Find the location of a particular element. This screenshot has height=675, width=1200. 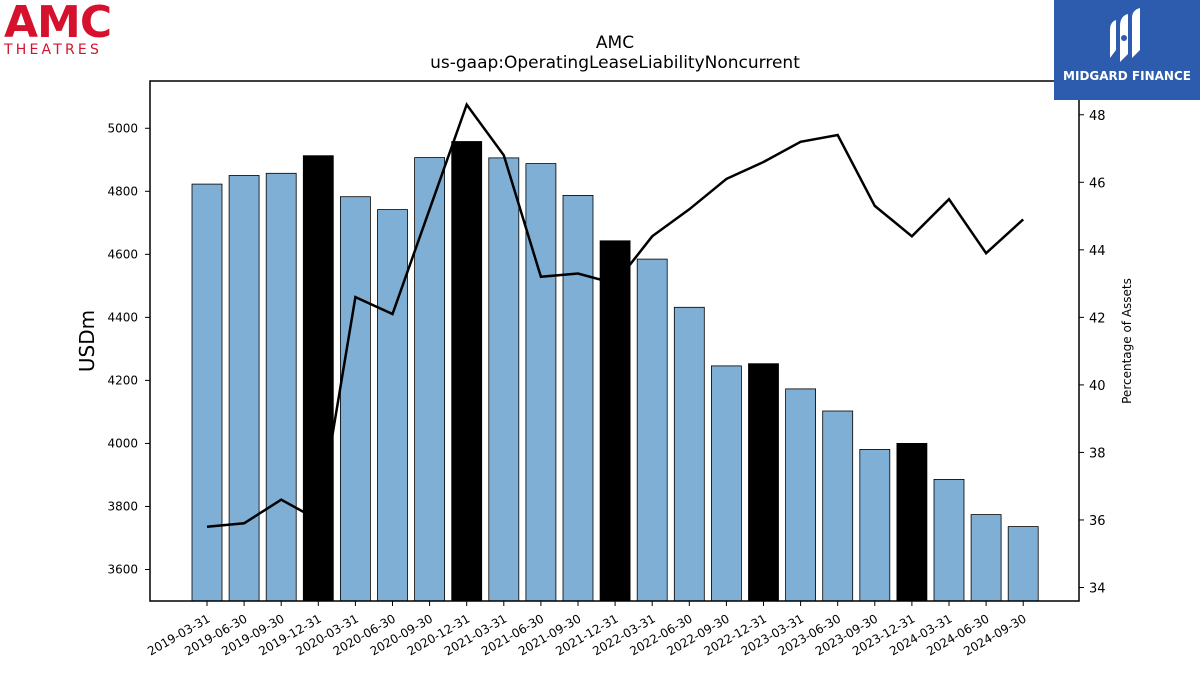

amc-theatres-logo: AMC THEATRES is located at coordinates (69, 29).